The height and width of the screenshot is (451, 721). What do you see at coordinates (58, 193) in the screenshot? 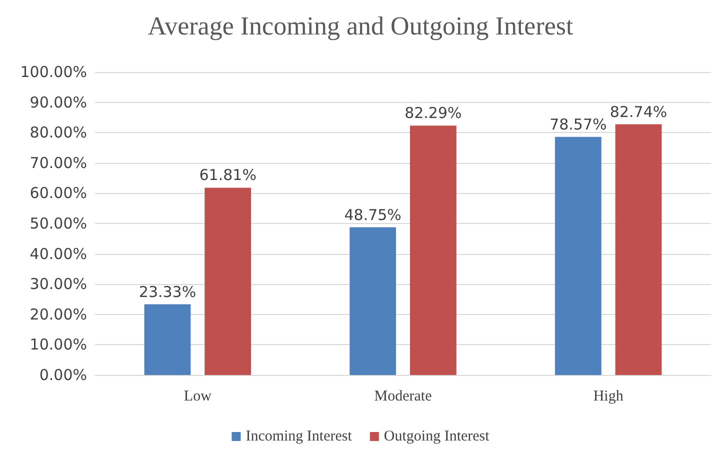
I see `y-tick-label: 60.00%` at bounding box center [58, 193].